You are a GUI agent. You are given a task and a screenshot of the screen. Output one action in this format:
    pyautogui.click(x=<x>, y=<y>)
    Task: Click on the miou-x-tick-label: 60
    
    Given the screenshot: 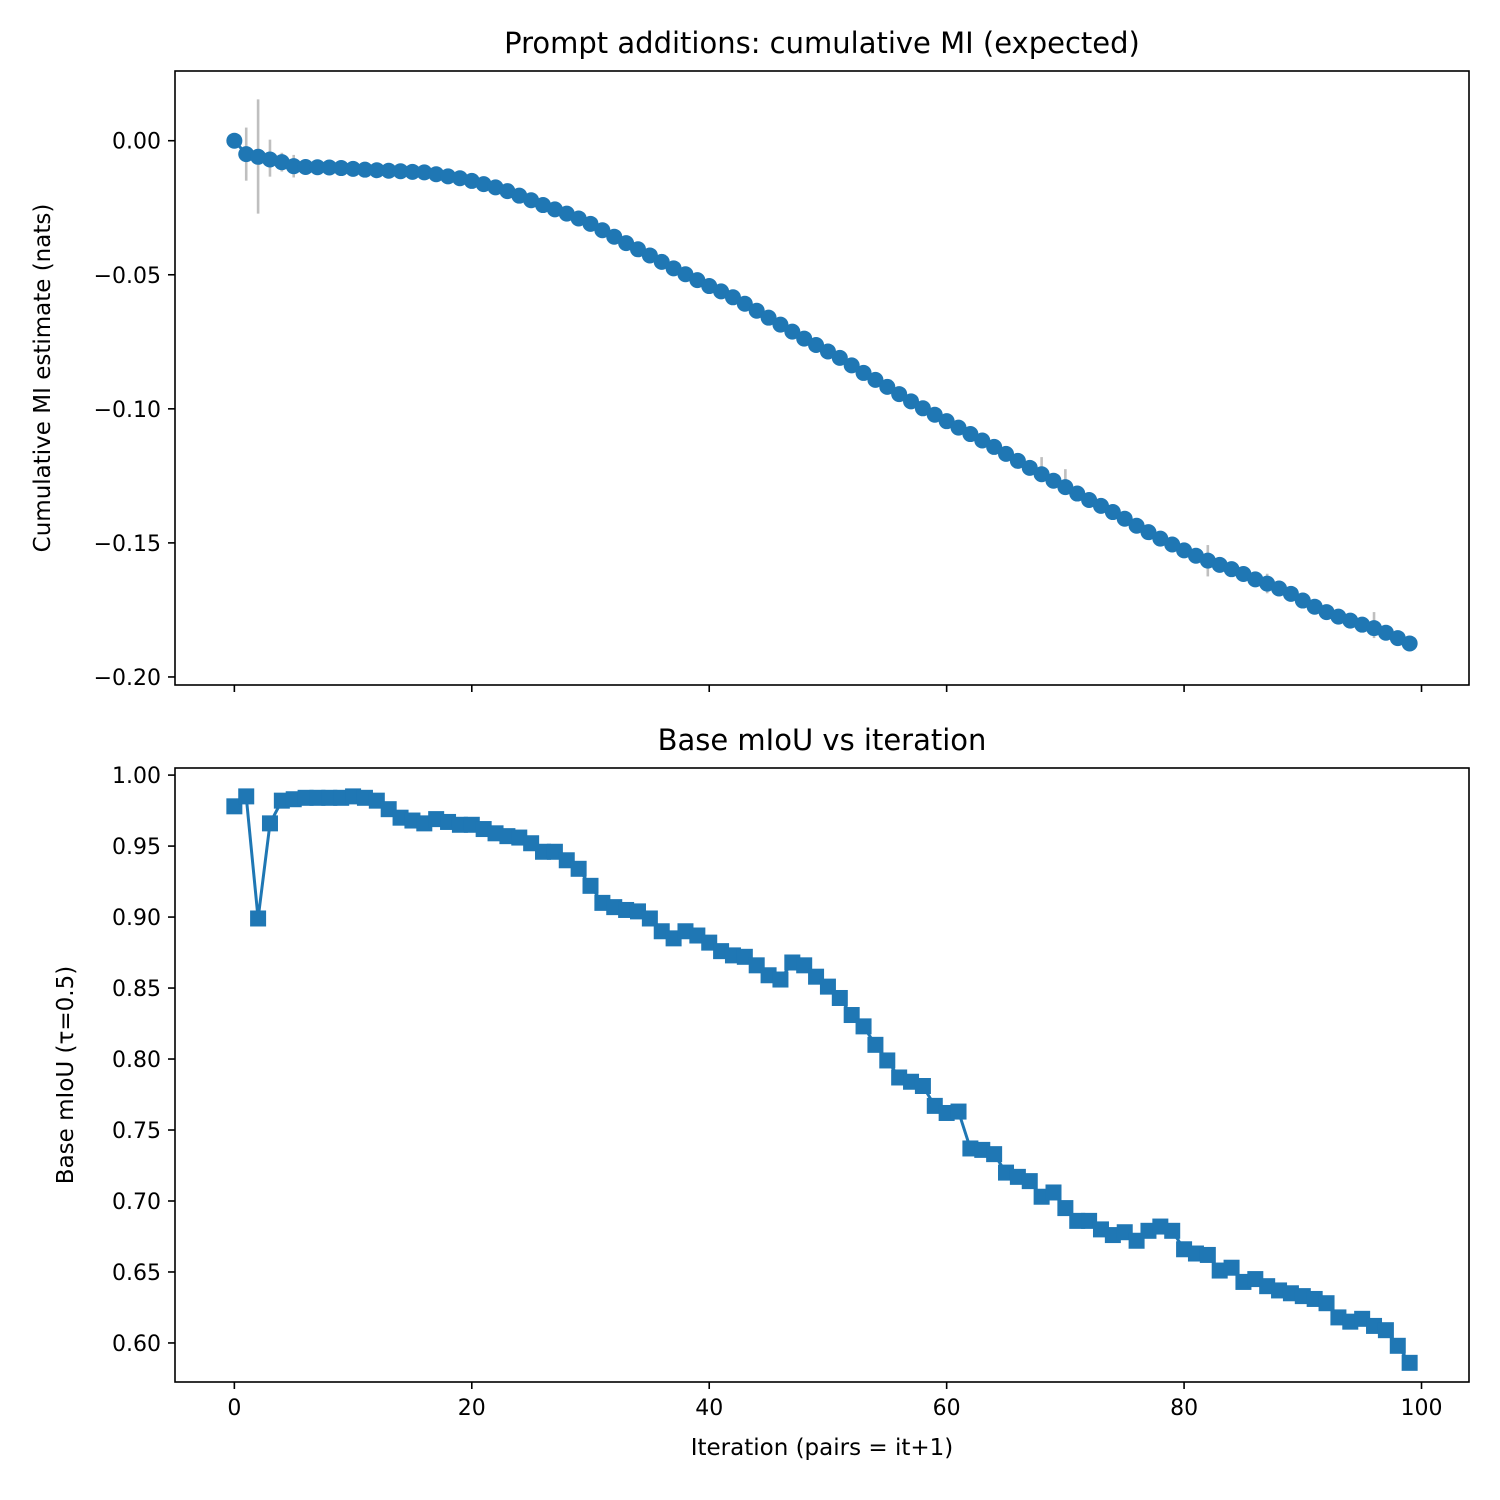 What is the action you would take?
    pyautogui.click(x=947, y=1408)
    